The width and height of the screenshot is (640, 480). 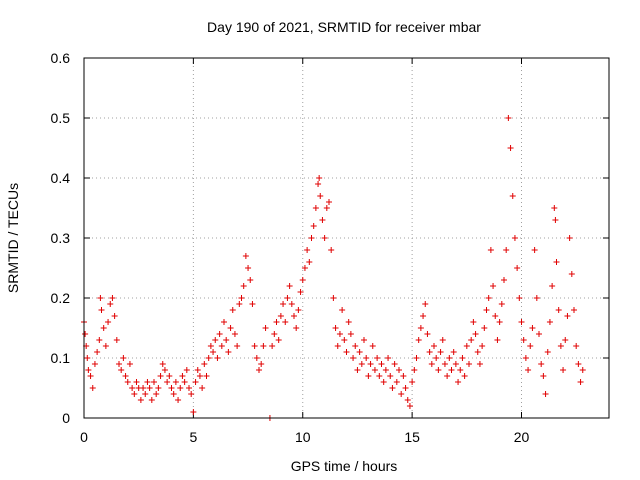 What do you see at coordinates (61, 118) in the screenshot?
I see `y-tick-label: 0.5` at bounding box center [61, 118].